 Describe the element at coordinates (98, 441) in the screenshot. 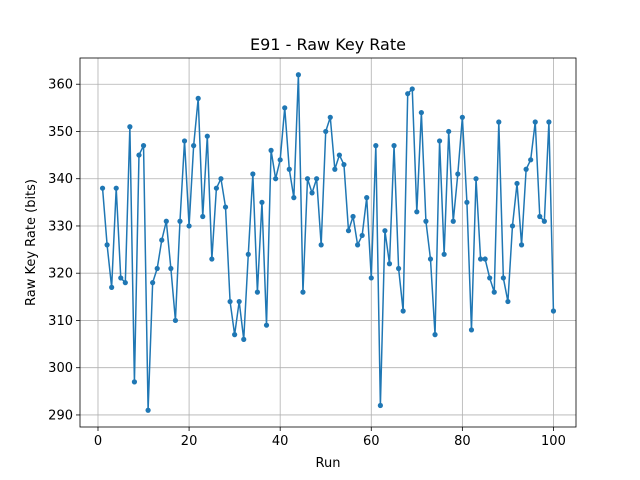

I see `x-tick-label: 0` at that location.